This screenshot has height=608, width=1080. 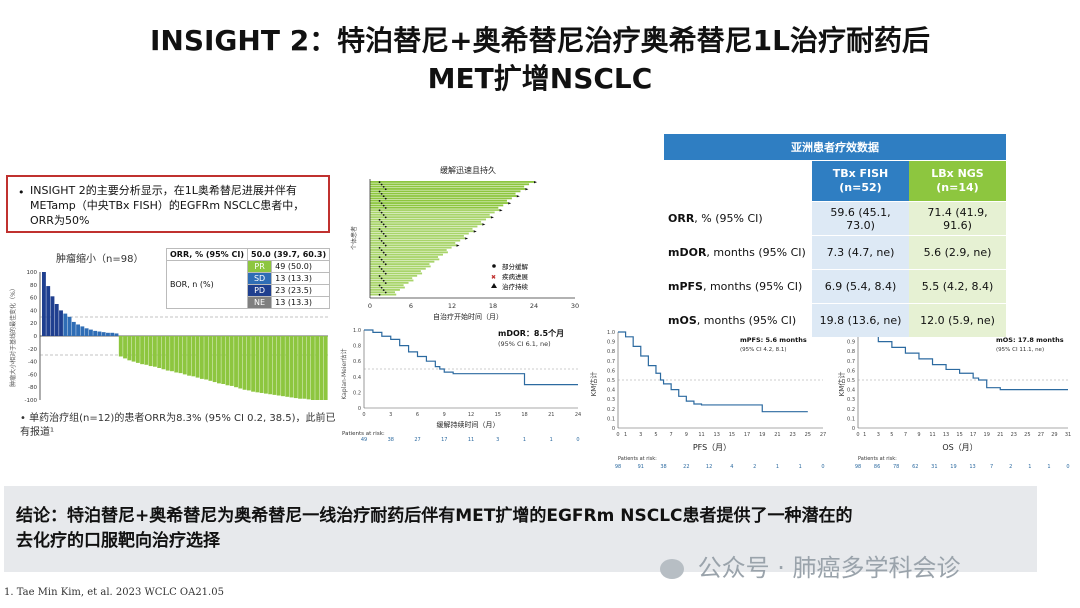 I want to click on waterfall-ytick: -80, so click(x=32, y=388).